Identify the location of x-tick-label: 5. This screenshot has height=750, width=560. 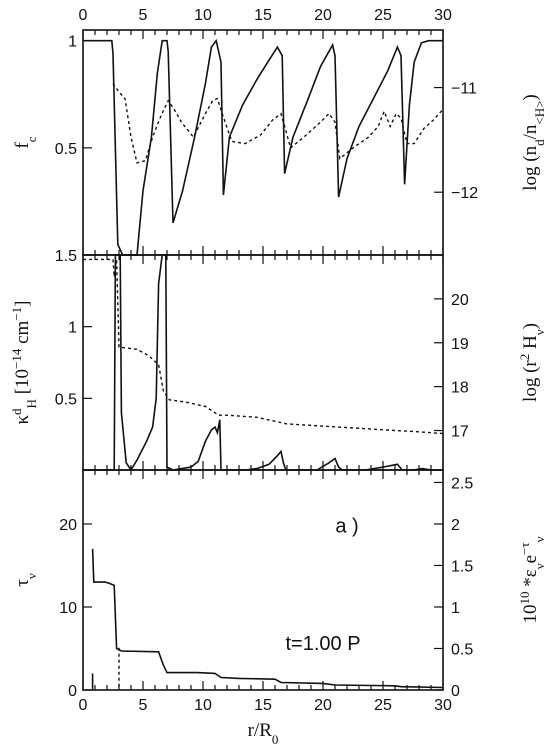
(143, 705).